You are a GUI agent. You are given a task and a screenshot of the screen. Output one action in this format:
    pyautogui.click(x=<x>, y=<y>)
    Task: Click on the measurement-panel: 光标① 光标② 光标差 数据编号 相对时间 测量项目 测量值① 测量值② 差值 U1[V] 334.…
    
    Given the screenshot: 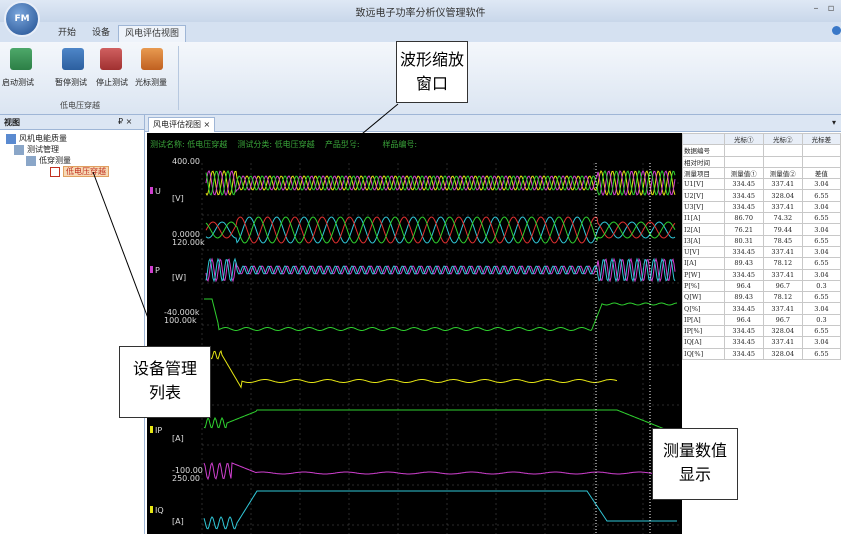 What is the action you would take?
    pyautogui.click(x=761, y=250)
    